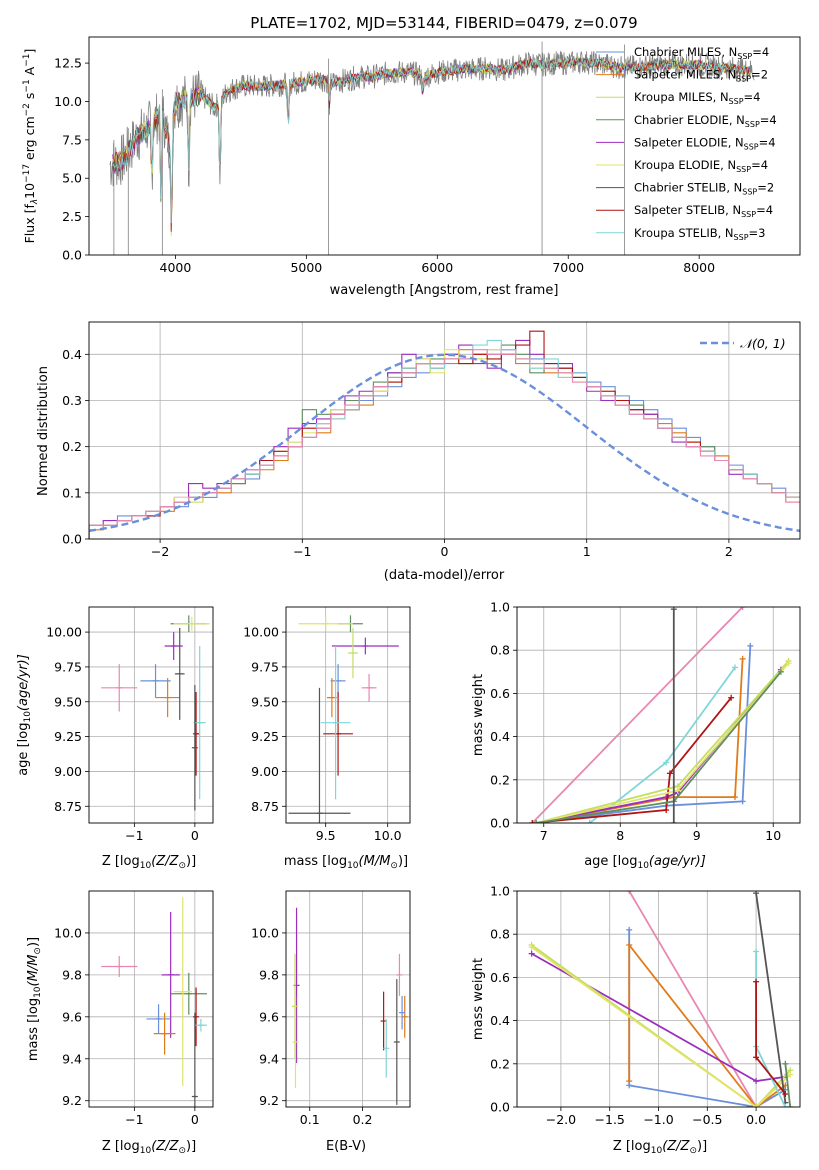  Describe the element at coordinates (346, 862) in the screenshot. I see `age-mass-xlabel: mass [log10(M/M⊙)]` at that location.